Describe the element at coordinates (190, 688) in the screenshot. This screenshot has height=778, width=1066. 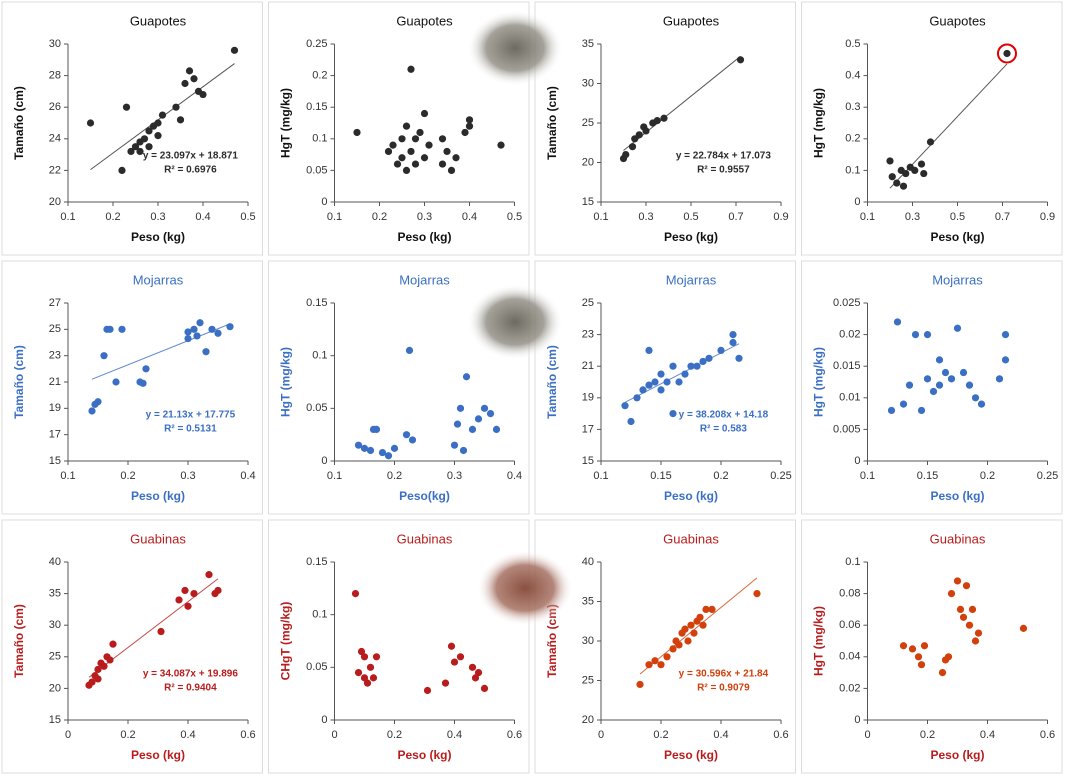
I see `equation: R² = 0.9404` at that location.